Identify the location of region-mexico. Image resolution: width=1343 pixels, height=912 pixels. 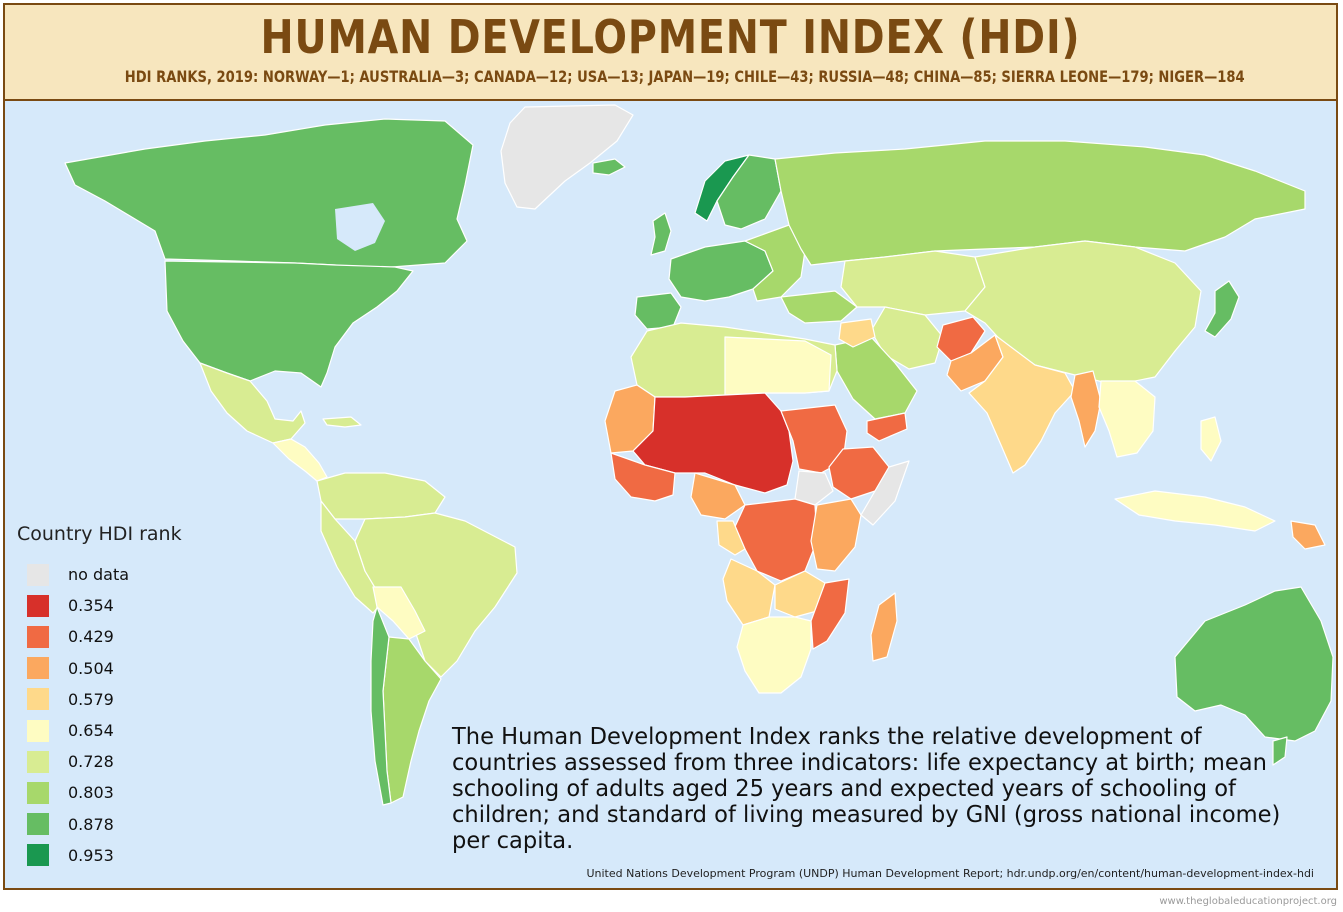
(252, 403).